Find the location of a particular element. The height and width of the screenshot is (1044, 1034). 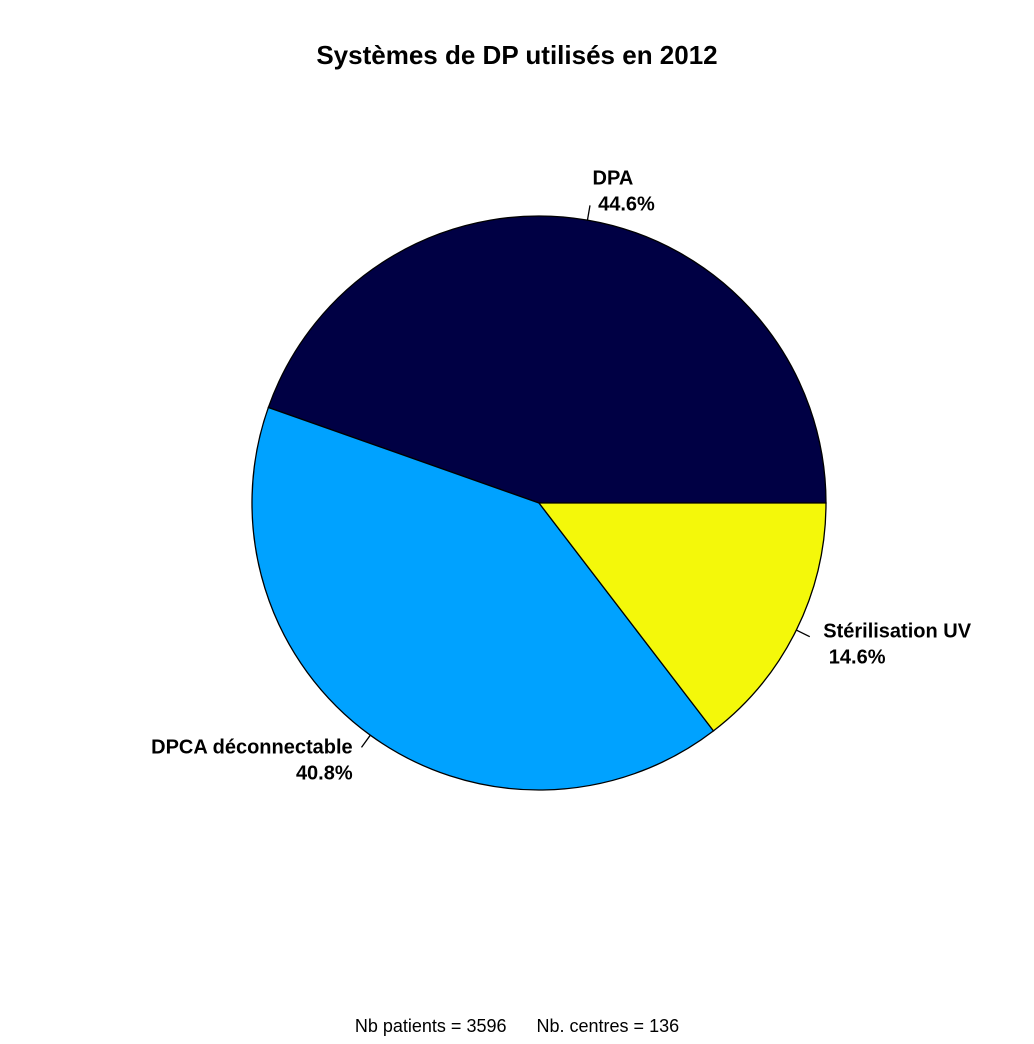

chart-title: Systèmes de DP utilisés en 2012 is located at coordinates (517, 55).